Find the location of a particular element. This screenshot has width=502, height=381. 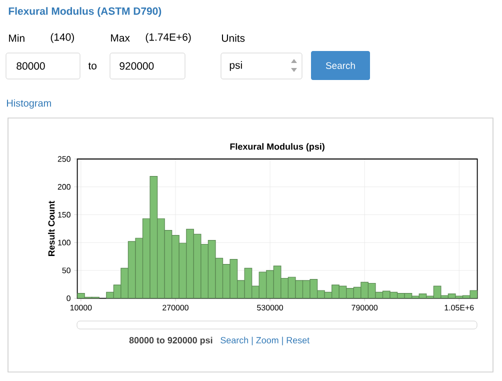

text: Units is located at coordinates (233, 38).